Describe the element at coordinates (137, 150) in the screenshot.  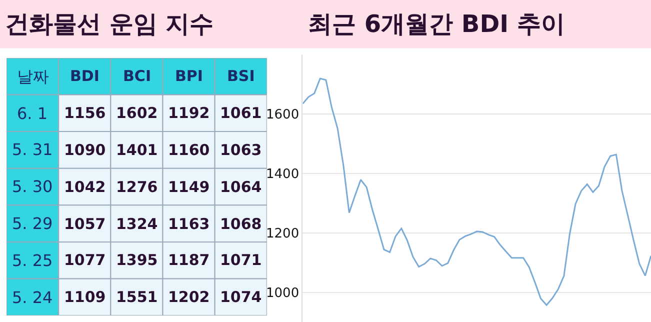
I see `data-label: 1401` at that location.